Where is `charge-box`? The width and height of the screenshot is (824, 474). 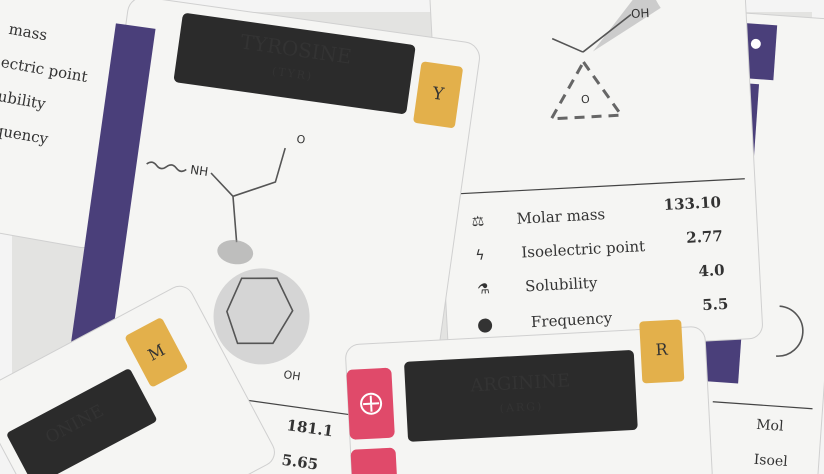 charge-box is located at coordinates (374, 460).